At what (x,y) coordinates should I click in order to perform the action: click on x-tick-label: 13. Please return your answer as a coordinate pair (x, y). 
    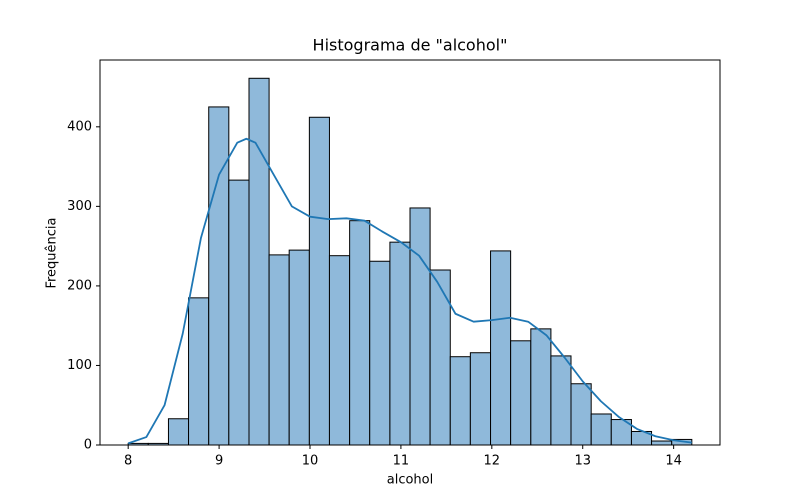
    Looking at the image, I should click on (582, 461).